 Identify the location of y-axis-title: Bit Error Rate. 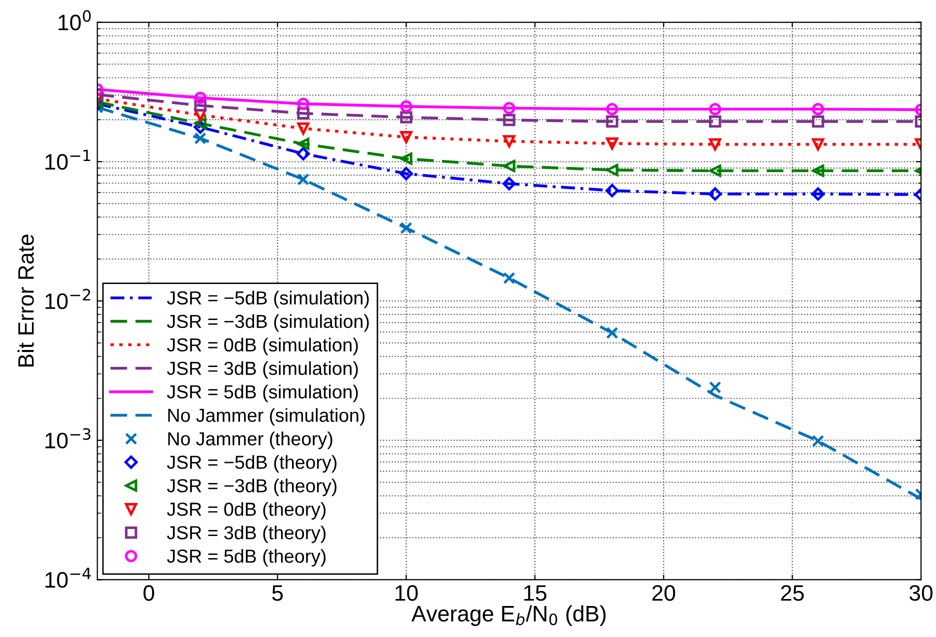
(26, 300).